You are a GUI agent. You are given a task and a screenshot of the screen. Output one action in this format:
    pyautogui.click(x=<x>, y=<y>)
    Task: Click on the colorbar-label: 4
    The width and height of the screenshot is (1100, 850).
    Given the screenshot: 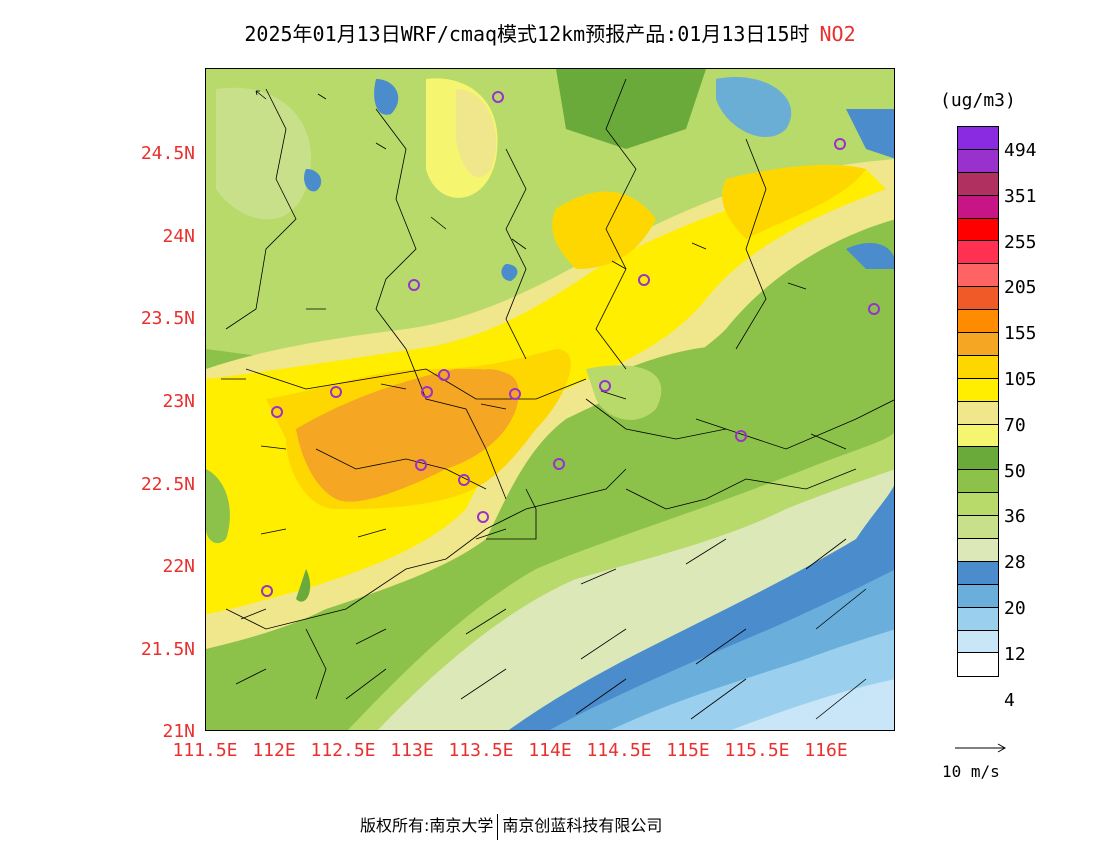 What is the action you would take?
    pyautogui.click(x=1009, y=700)
    